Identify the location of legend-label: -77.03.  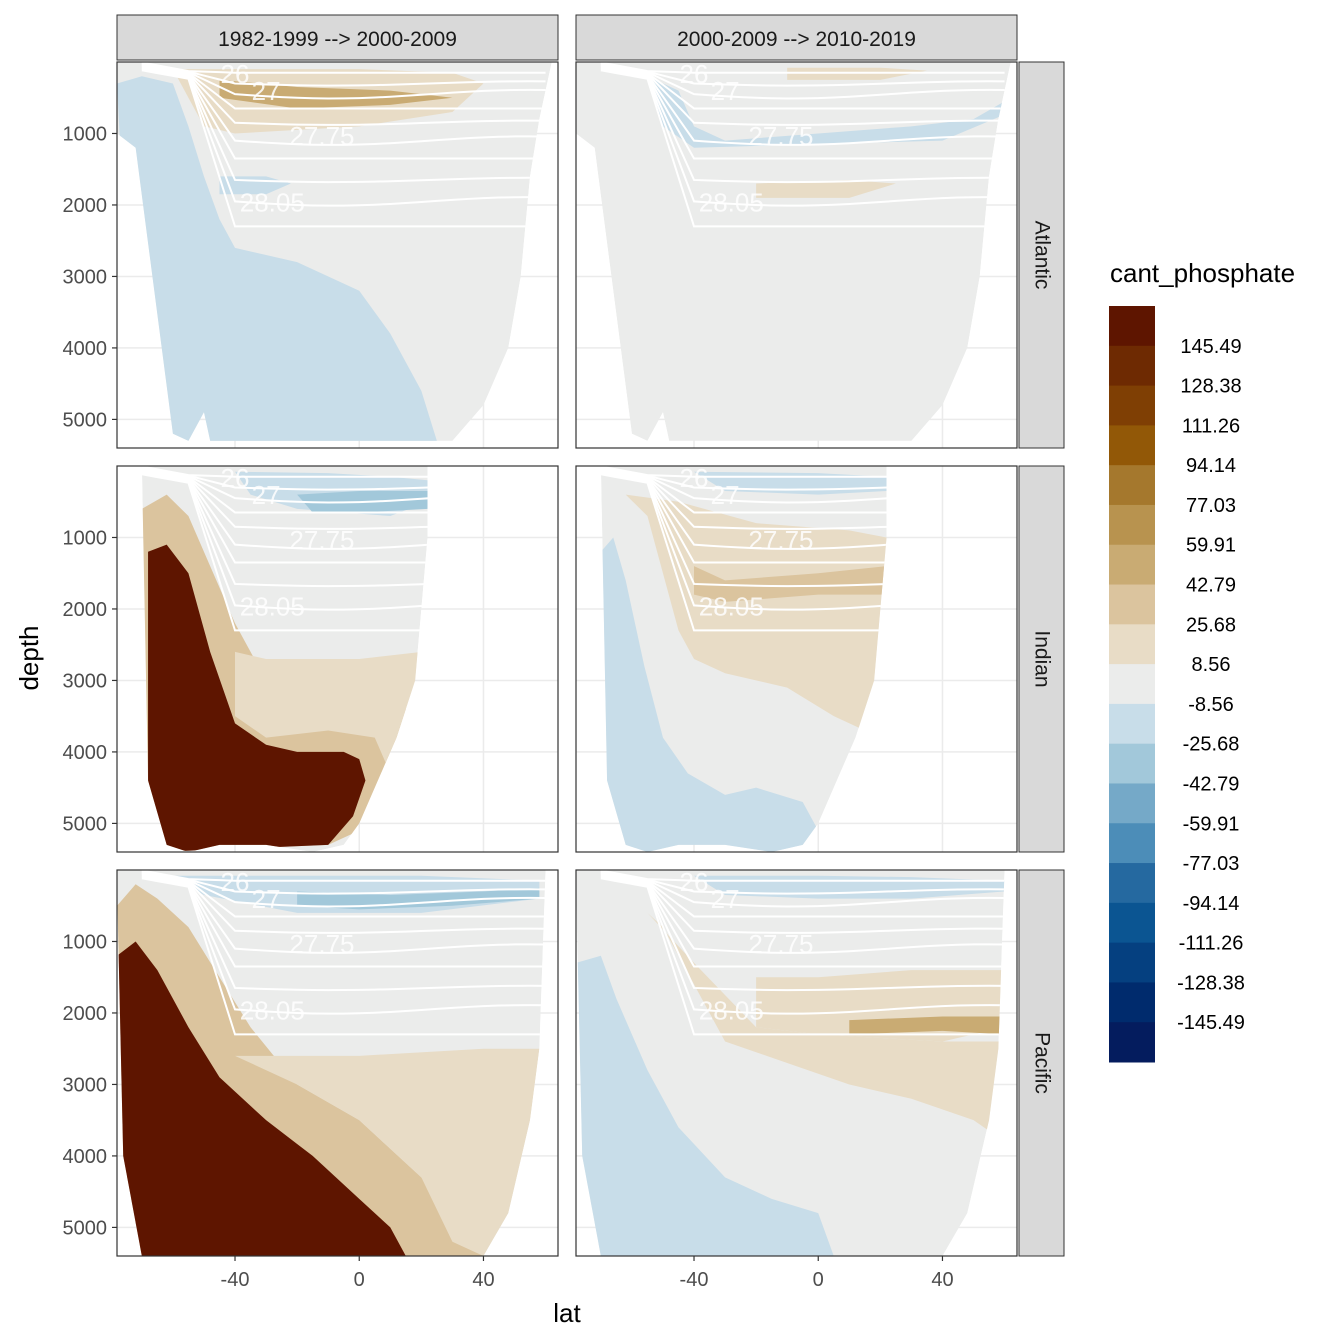
(1211, 864).